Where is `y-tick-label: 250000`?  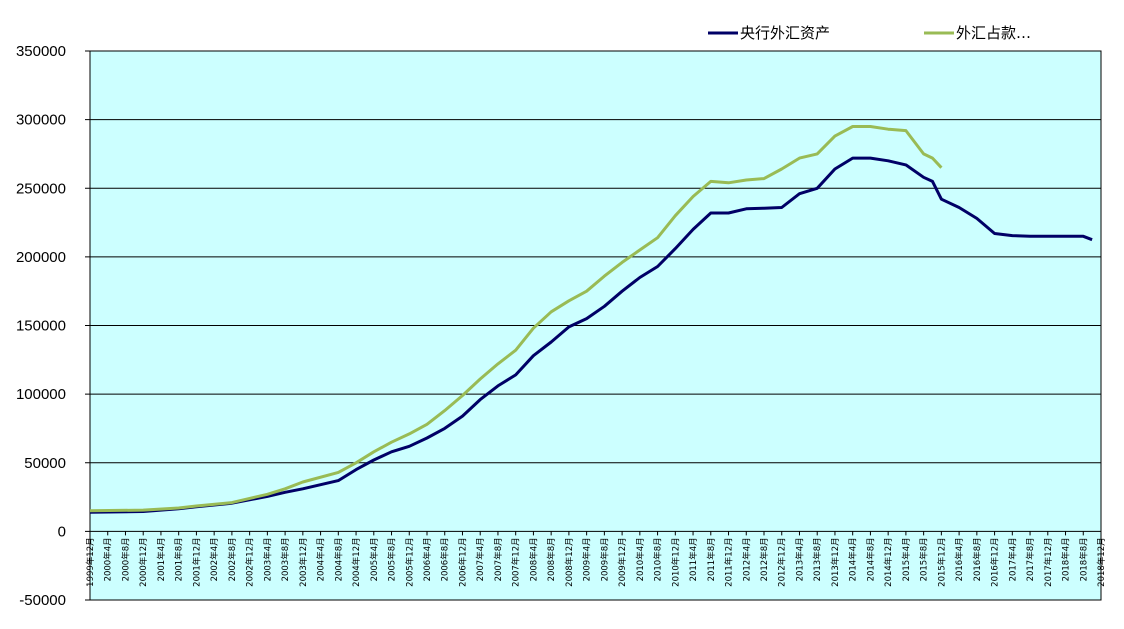
y-tick-label: 250000 is located at coordinates (41, 188).